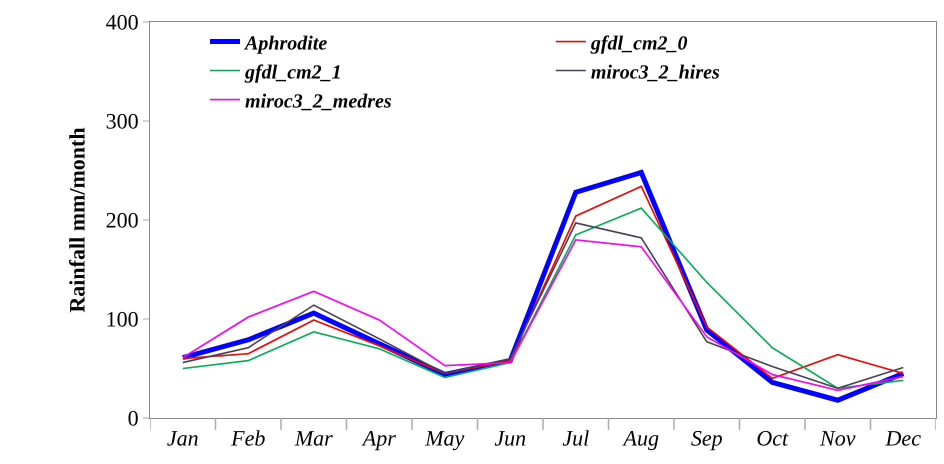 This screenshot has height=464, width=944. Describe the element at coordinates (122, 22) in the screenshot. I see `y-tick-label: 400` at that location.